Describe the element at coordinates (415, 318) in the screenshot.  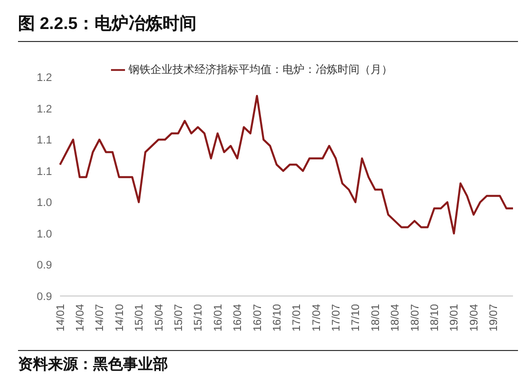
I see `x-tick-label: 18/07` at that location.